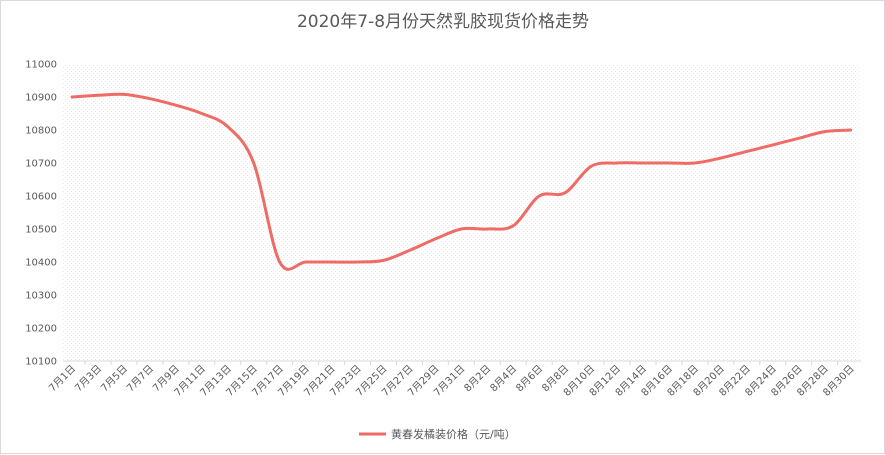  Describe the element at coordinates (41, 197) in the screenshot. I see `y-tick-label: 10600` at that location.